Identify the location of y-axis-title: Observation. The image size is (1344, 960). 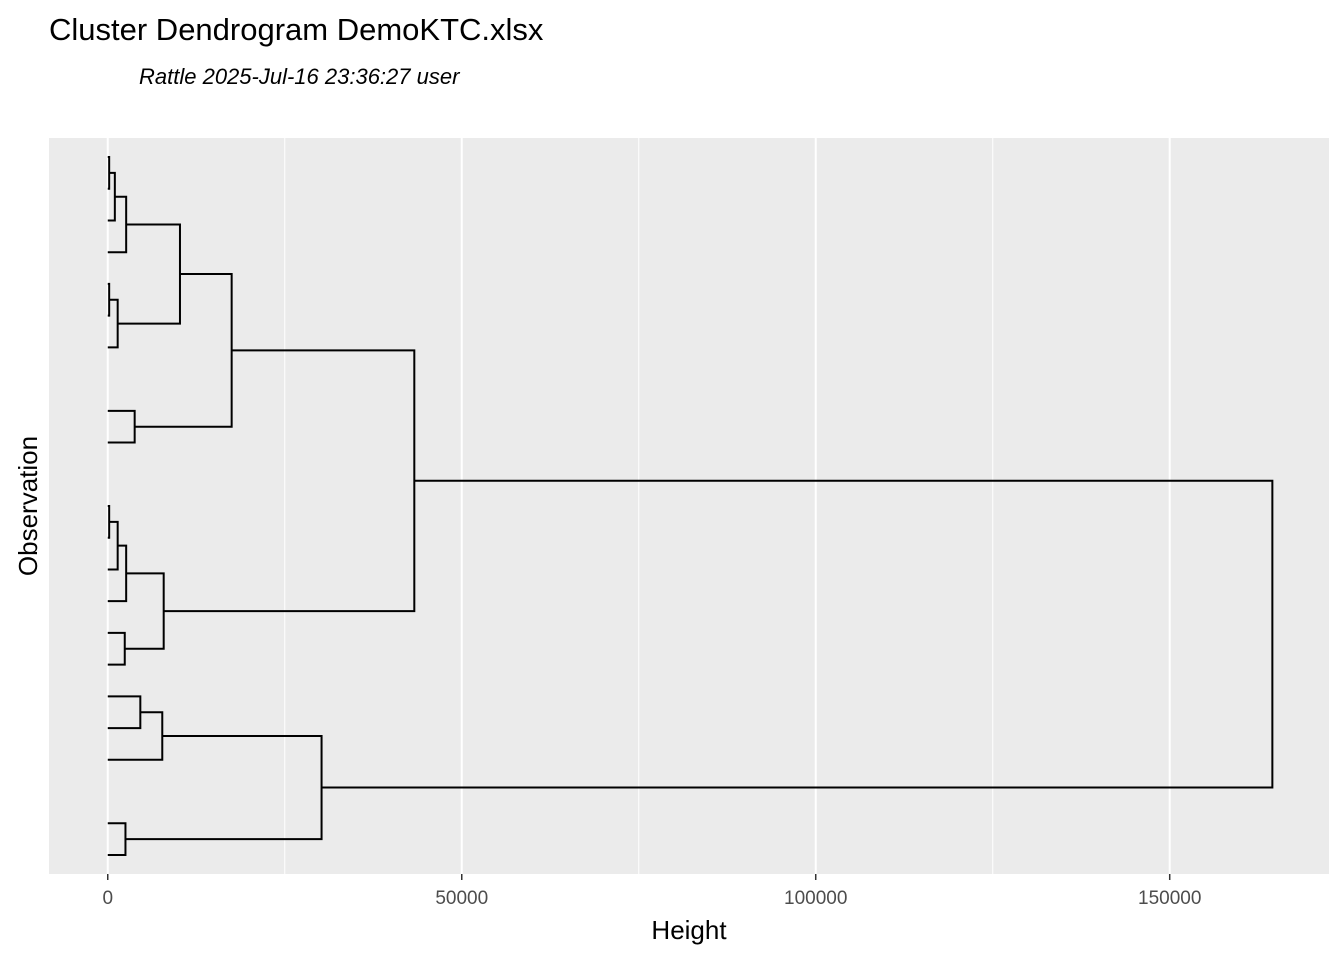
(28, 506).